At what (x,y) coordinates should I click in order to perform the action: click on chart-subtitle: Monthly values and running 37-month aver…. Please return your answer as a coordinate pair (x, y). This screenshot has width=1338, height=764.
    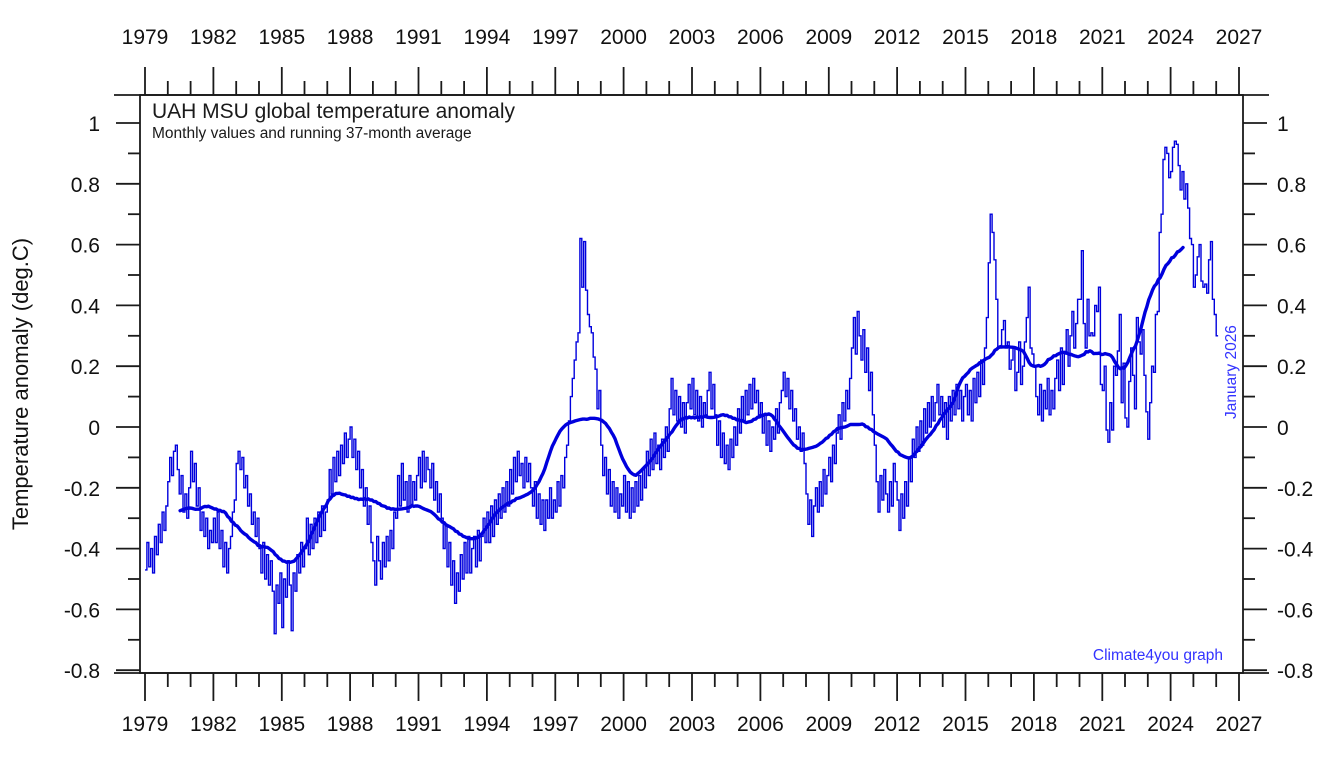
    Looking at the image, I should click on (312, 133).